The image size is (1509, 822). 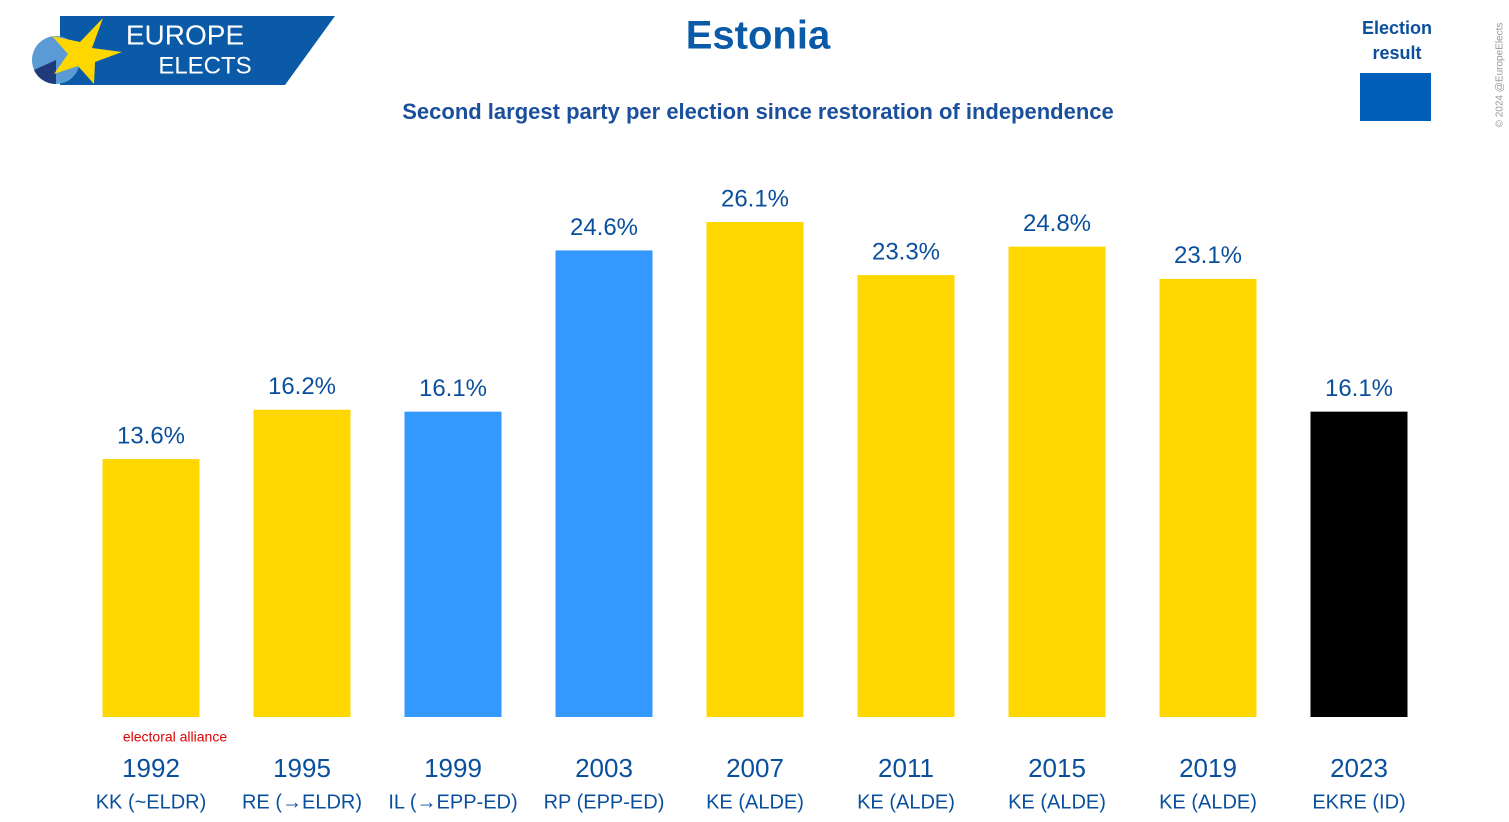 I want to click on x-tick-label: 1995, so click(x=302, y=768).